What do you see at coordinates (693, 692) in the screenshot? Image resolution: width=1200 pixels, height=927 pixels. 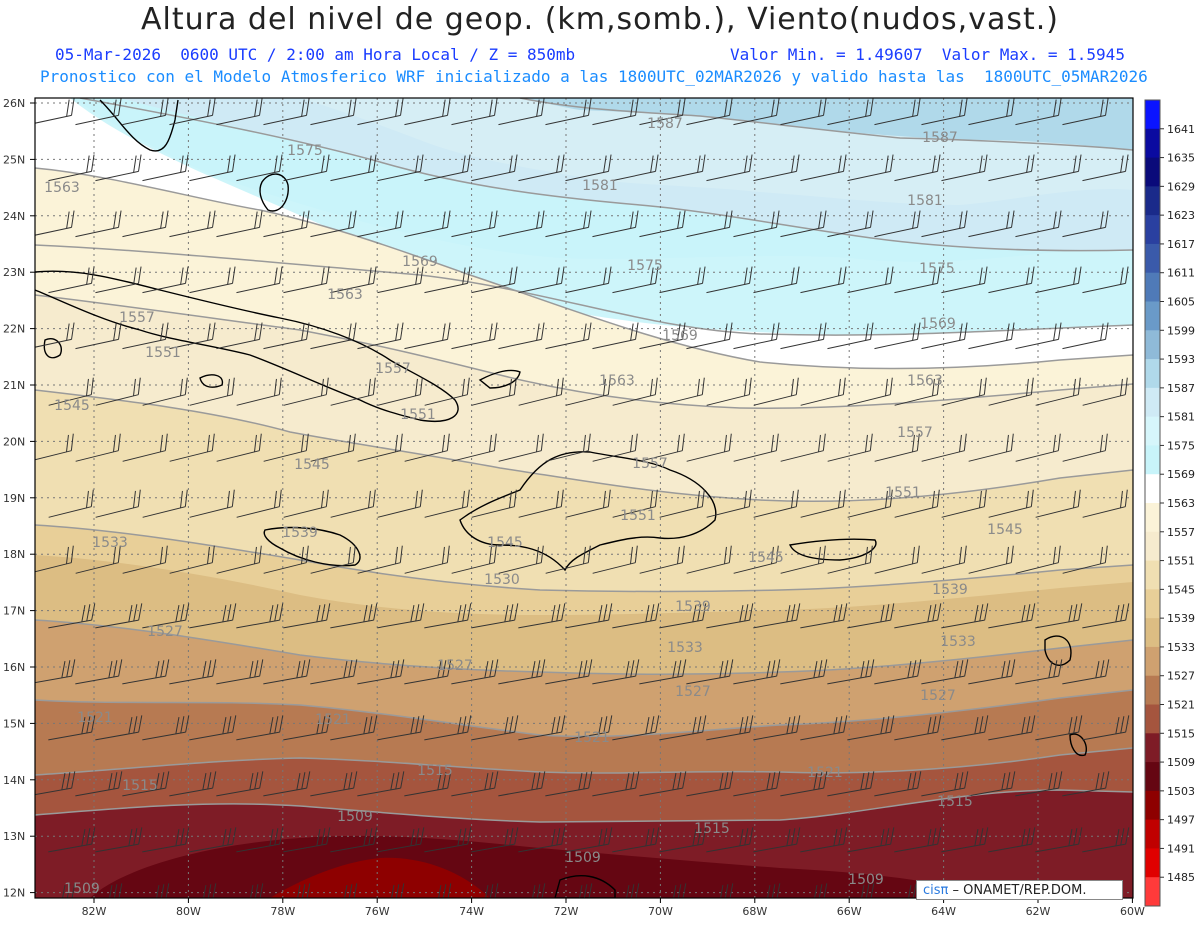 I see `contour-label: 1527` at bounding box center [693, 692].